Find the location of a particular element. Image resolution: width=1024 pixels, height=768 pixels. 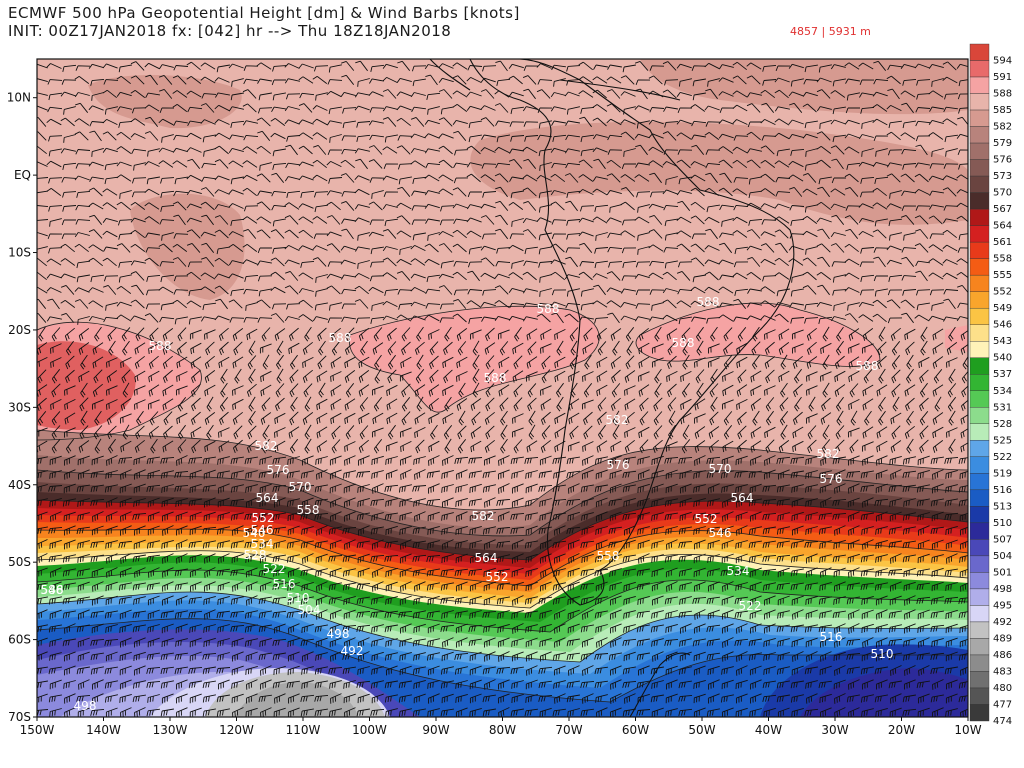

central-america-coast is located at coordinates (450, 75).